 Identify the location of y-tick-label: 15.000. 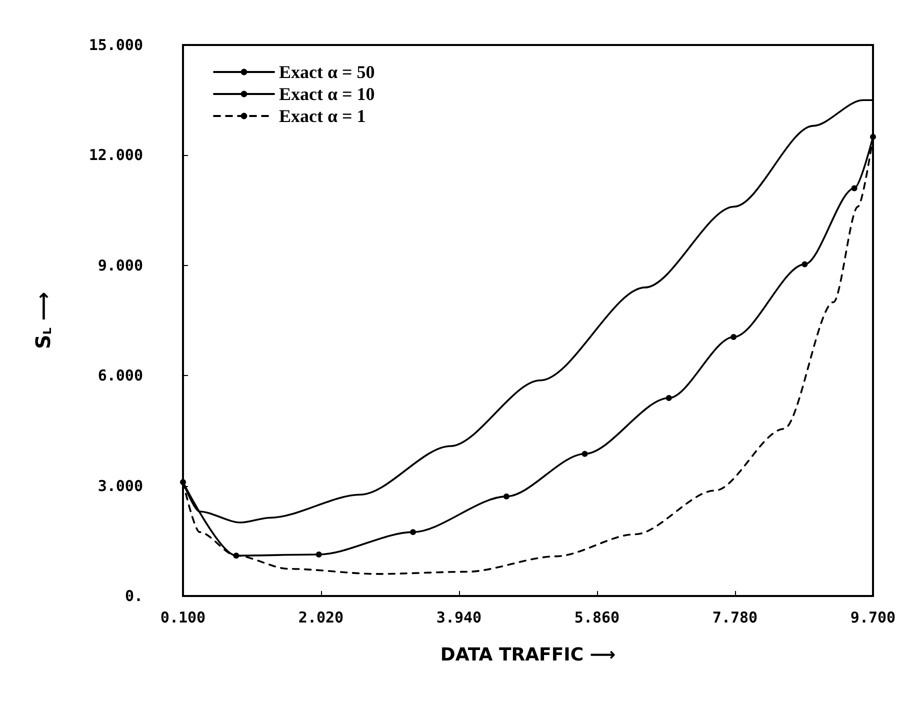
(115, 45).